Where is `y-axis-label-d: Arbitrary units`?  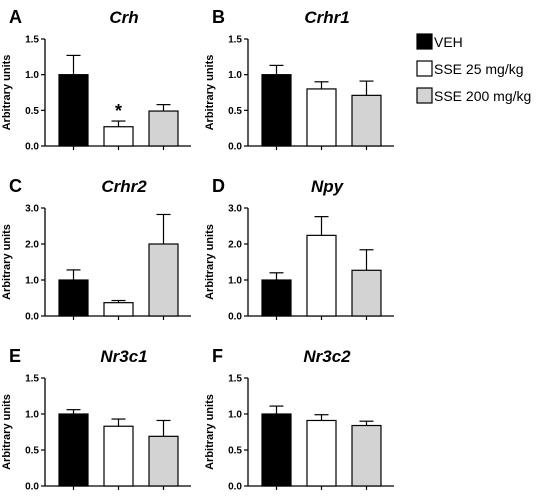 y-axis-label-d: Arbitrary units is located at coordinates (210, 262).